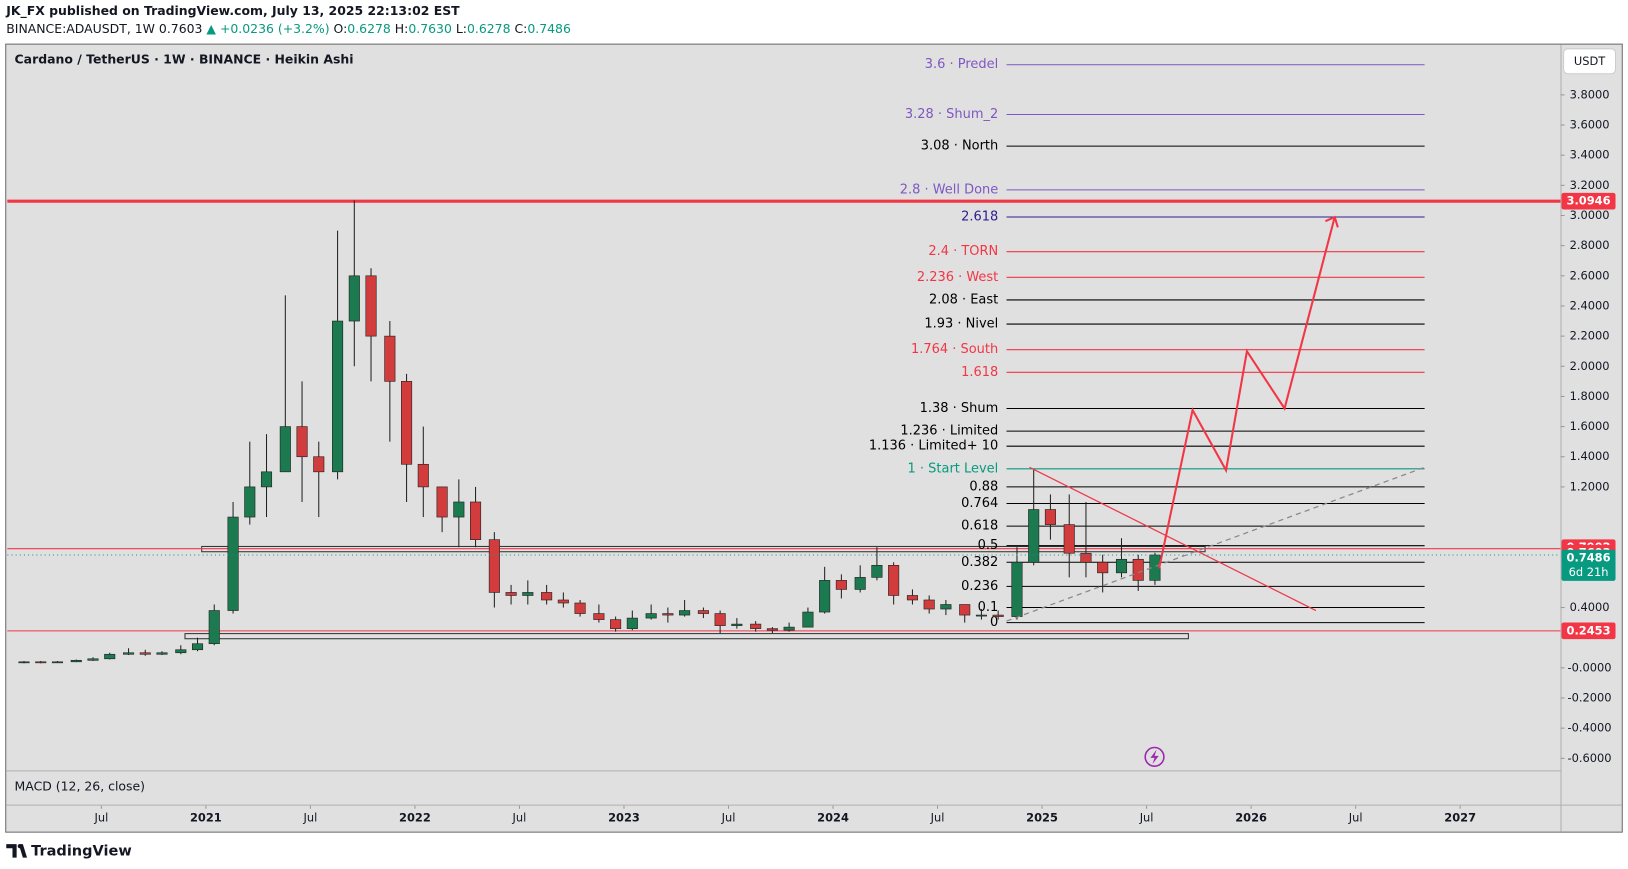 This screenshot has height=869, width=1628. I want to click on indicator-label: MACD (12, 26, close), so click(80, 785).